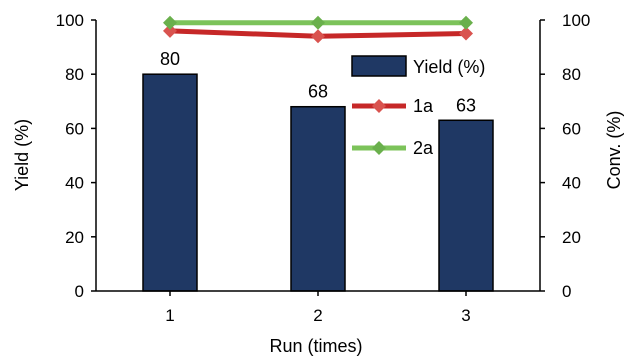 The image size is (626, 360). I want to click on y2-tick-label-100: 100, so click(576, 20).